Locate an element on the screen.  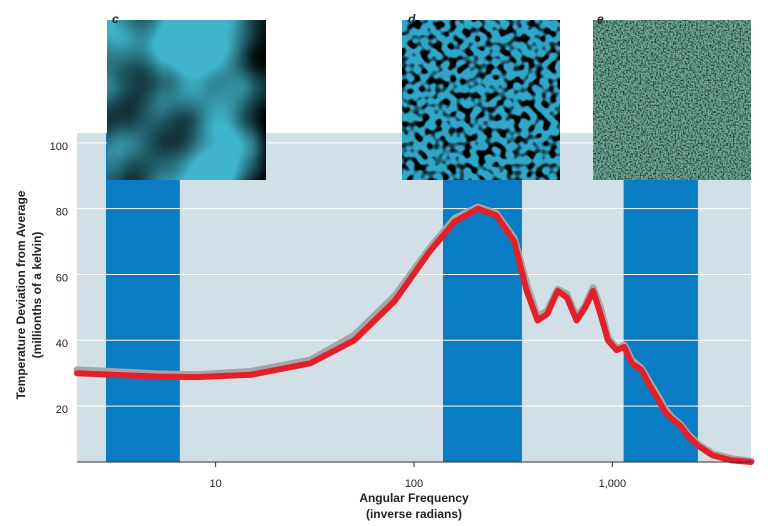
y-tick-label: 80 is located at coordinates (62, 213).